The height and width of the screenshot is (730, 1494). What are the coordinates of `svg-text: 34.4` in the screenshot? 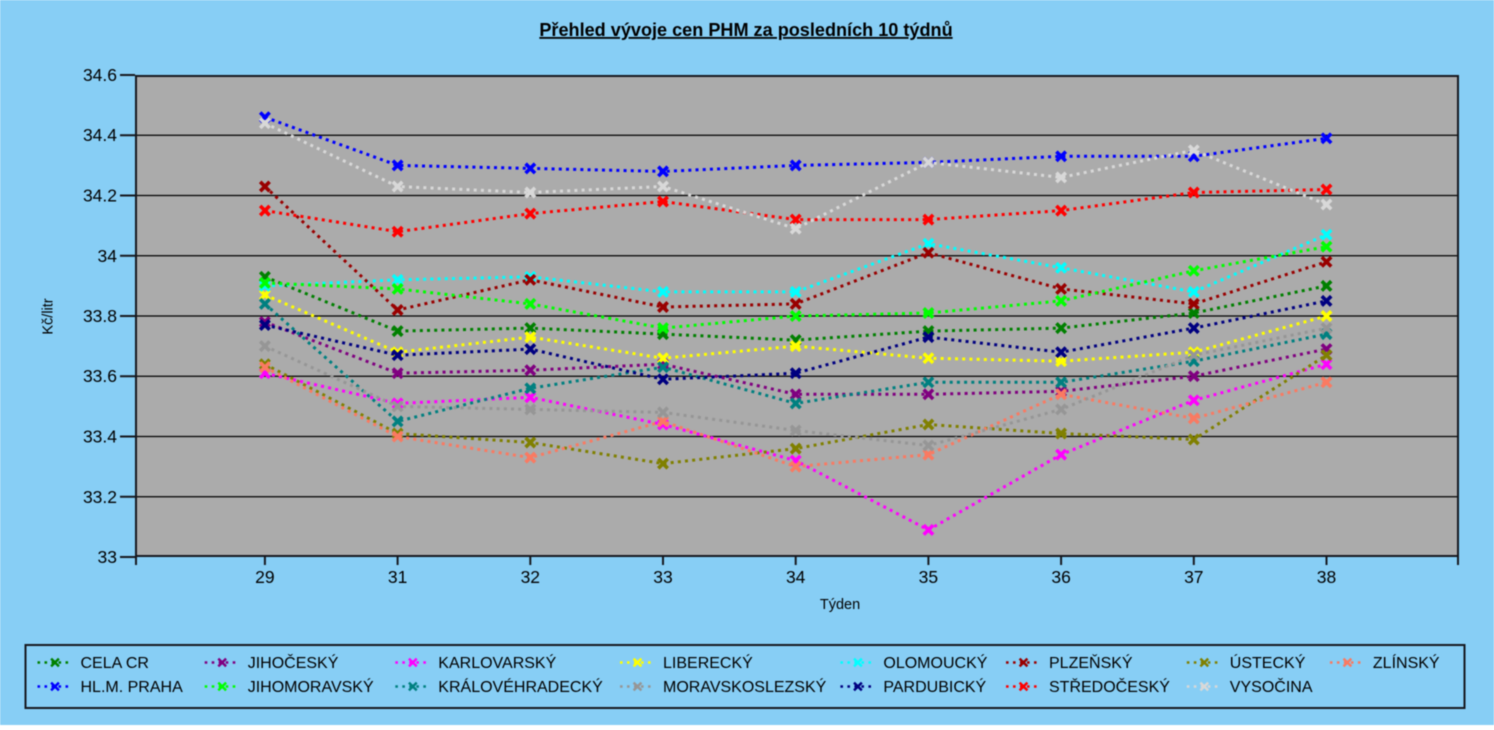 It's located at (100, 135).